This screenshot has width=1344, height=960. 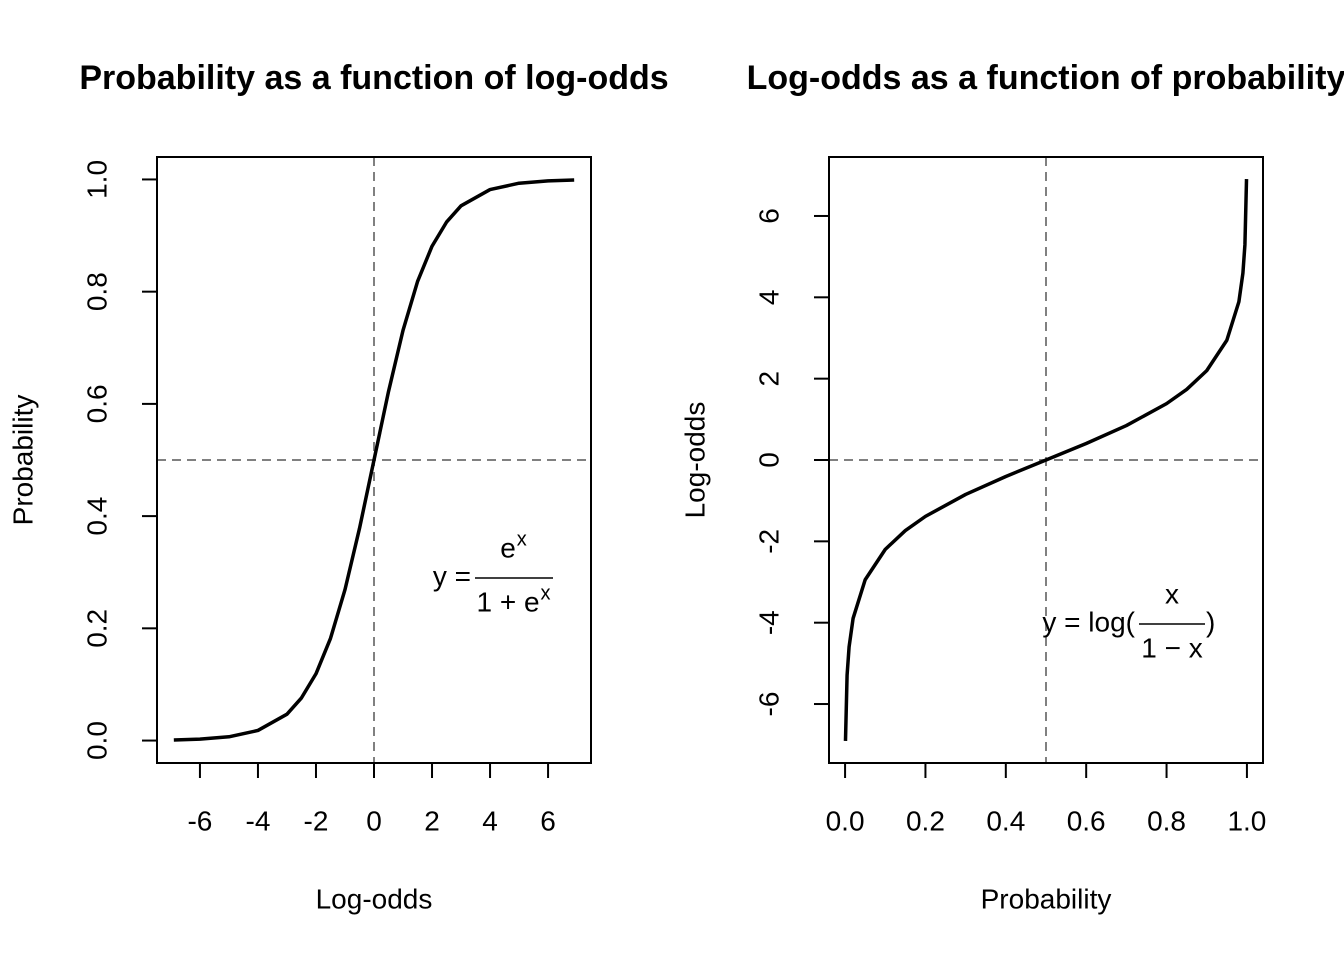 What do you see at coordinates (548, 820) in the screenshot?
I see `x-tick-label: 6` at bounding box center [548, 820].